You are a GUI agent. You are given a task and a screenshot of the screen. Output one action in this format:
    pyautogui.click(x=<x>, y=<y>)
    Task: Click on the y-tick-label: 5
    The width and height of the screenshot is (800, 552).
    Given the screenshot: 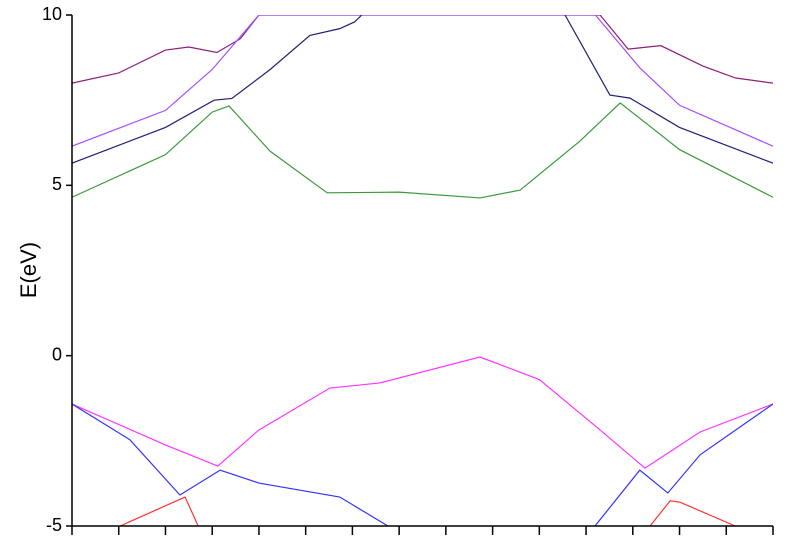 What is the action you would take?
    pyautogui.click(x=57, y=184)
    